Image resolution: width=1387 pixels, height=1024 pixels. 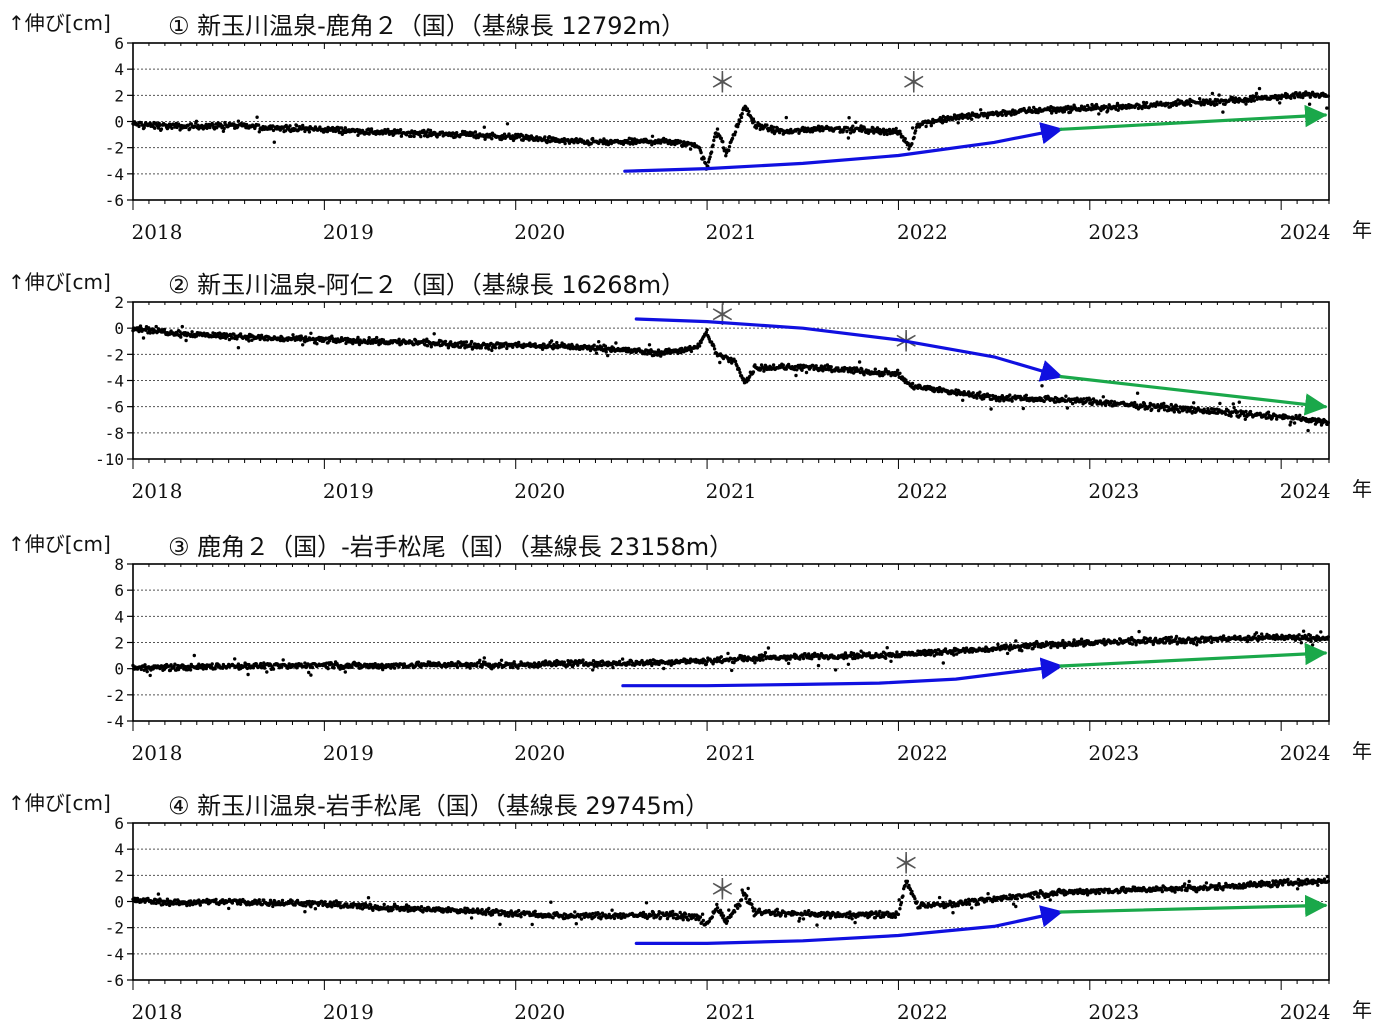 What do you see at coordinates (114, 200) in the screenshot?
I see `y-tick-label: -6` at bounding box center [114, 200].